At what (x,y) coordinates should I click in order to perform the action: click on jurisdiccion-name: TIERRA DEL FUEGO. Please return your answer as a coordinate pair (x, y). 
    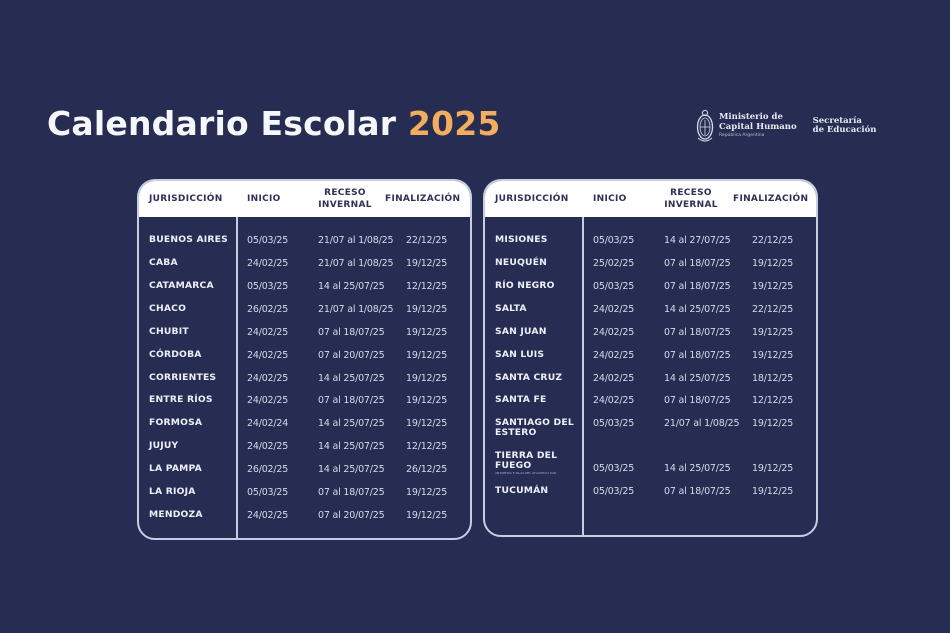
    Looking at the image, I should click on (526, 460).